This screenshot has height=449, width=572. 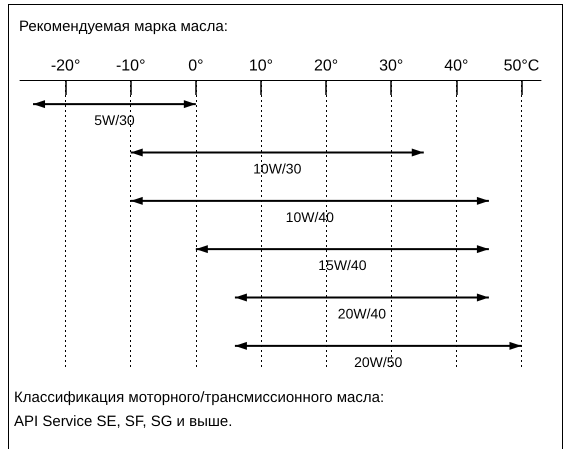 What do you see at coordinates (199, 397) in the screenshot?
I see `text: Классификация моторного/трансмиссионного масла:` at bounding box center [199, 397].